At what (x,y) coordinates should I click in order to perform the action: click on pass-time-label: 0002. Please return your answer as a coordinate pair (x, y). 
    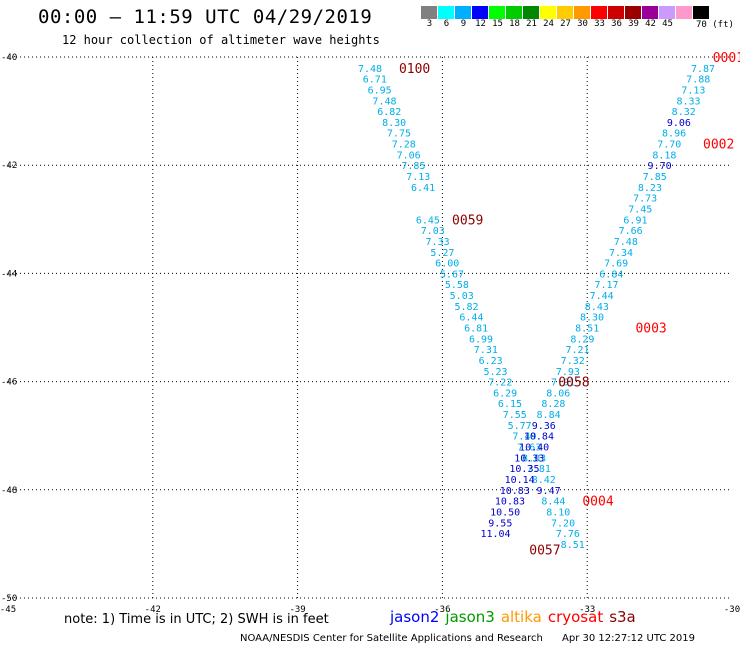
    Looking at the image, I should click on (718, 145).